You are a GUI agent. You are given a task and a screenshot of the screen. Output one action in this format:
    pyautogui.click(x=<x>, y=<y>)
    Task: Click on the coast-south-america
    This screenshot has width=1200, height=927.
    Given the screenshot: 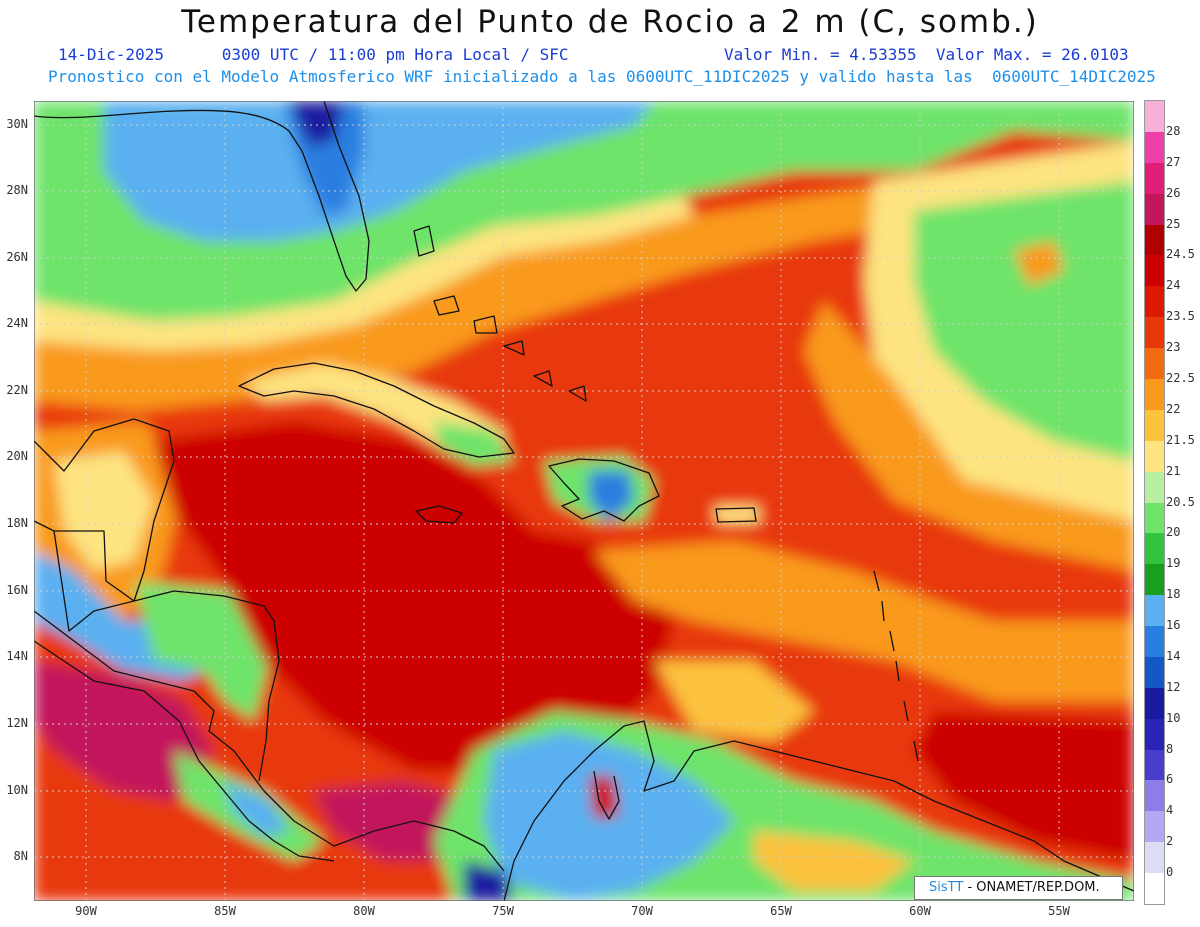 What is the action you would take?
    pyautogui.click(x=818, y=810)
    